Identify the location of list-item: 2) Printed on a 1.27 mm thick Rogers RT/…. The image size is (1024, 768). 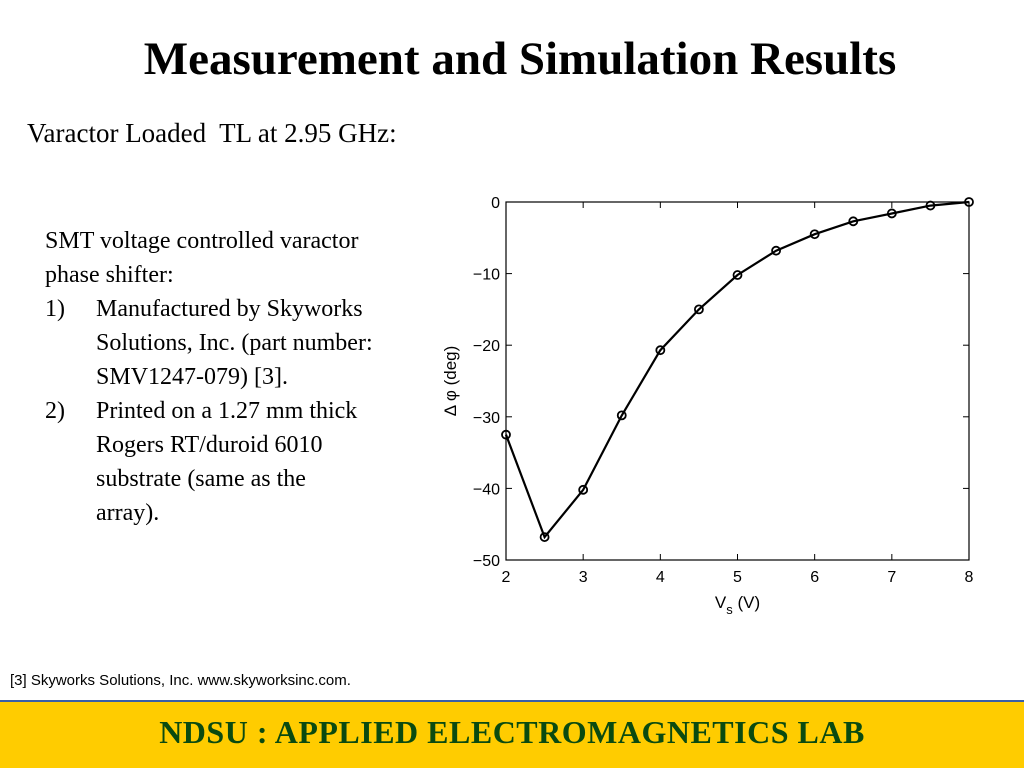
(240, 462).